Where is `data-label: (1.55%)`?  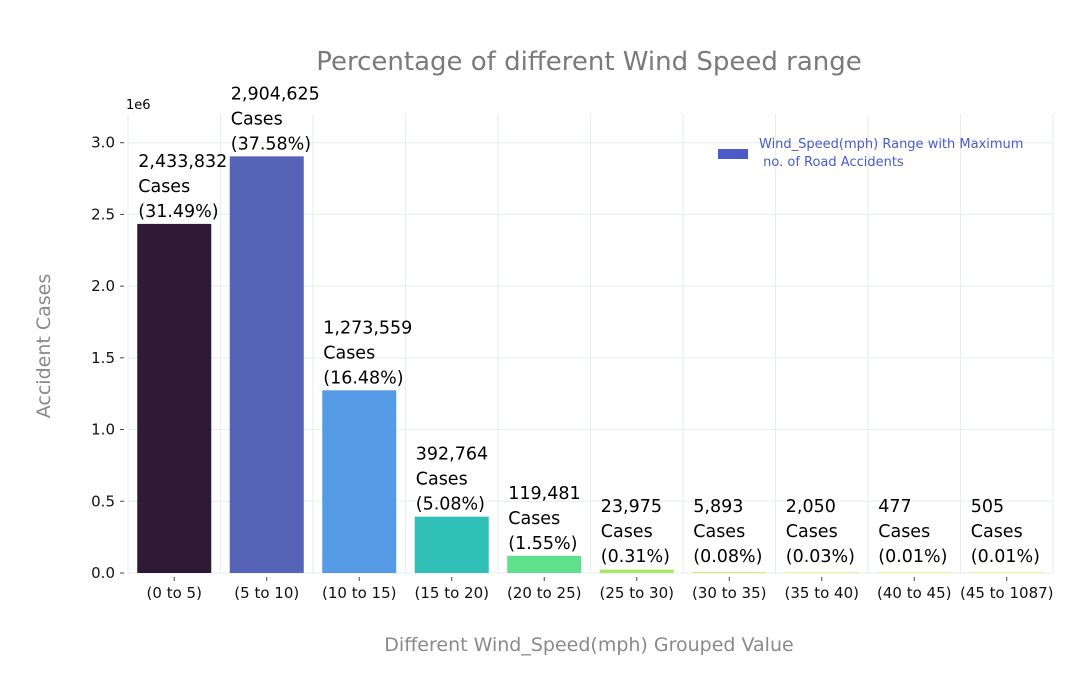
data-label: (1.55%) is located at coordinates (542, 544).